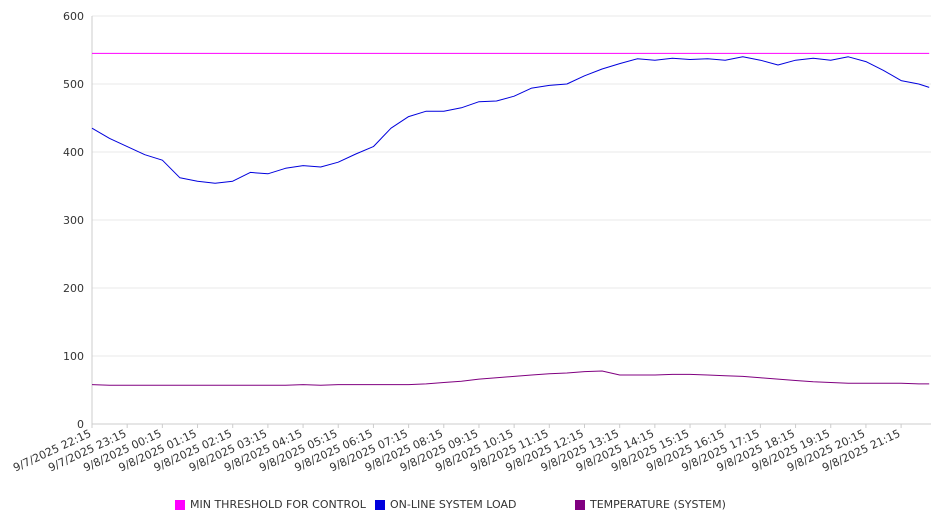 The image size is (946, 526). I want to click on y-tick-label: 500, so click(73, 84).